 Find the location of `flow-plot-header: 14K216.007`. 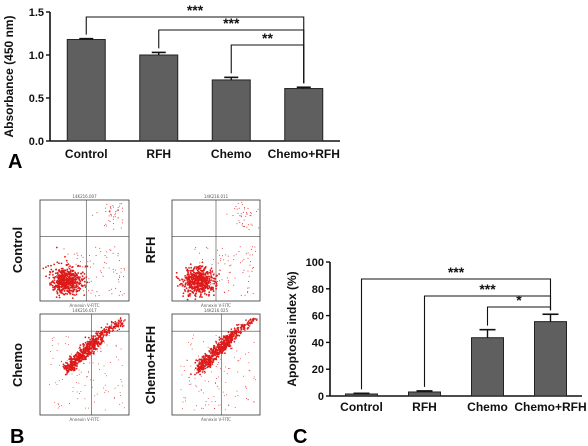

flow-plot-header: 14K216.007 is located at coordinates (84, 196).